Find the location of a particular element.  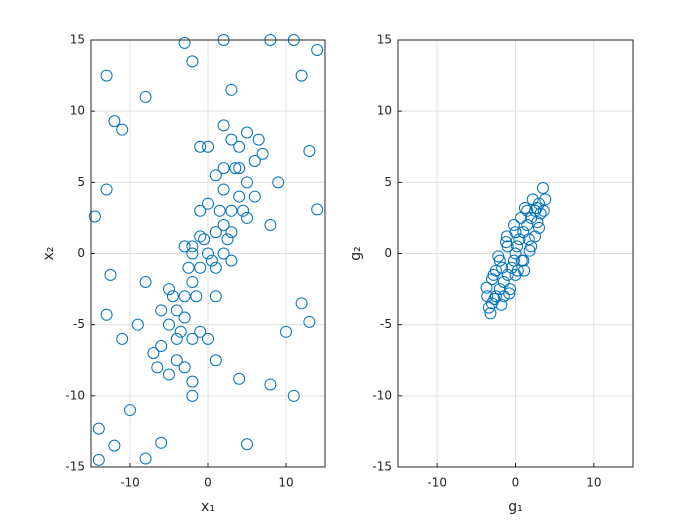

y-tick-label: 5 is located at coordinates (81, 182).